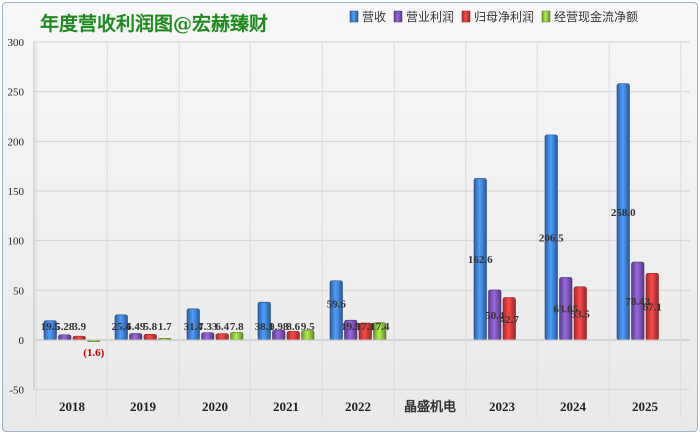  Describe the element at coordinates (222, 327) in the screenshot. I see `data-label: 6.4` at that location.